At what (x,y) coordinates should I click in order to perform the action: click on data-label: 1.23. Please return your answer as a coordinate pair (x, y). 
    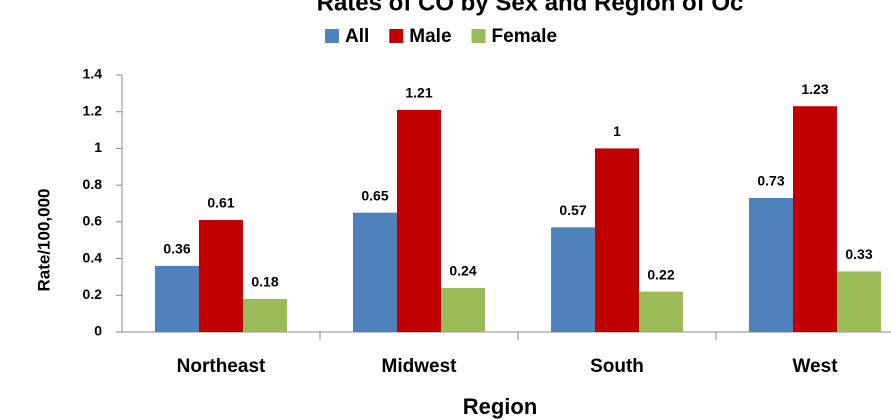
    Looking at the image, I should click on (814, 89).